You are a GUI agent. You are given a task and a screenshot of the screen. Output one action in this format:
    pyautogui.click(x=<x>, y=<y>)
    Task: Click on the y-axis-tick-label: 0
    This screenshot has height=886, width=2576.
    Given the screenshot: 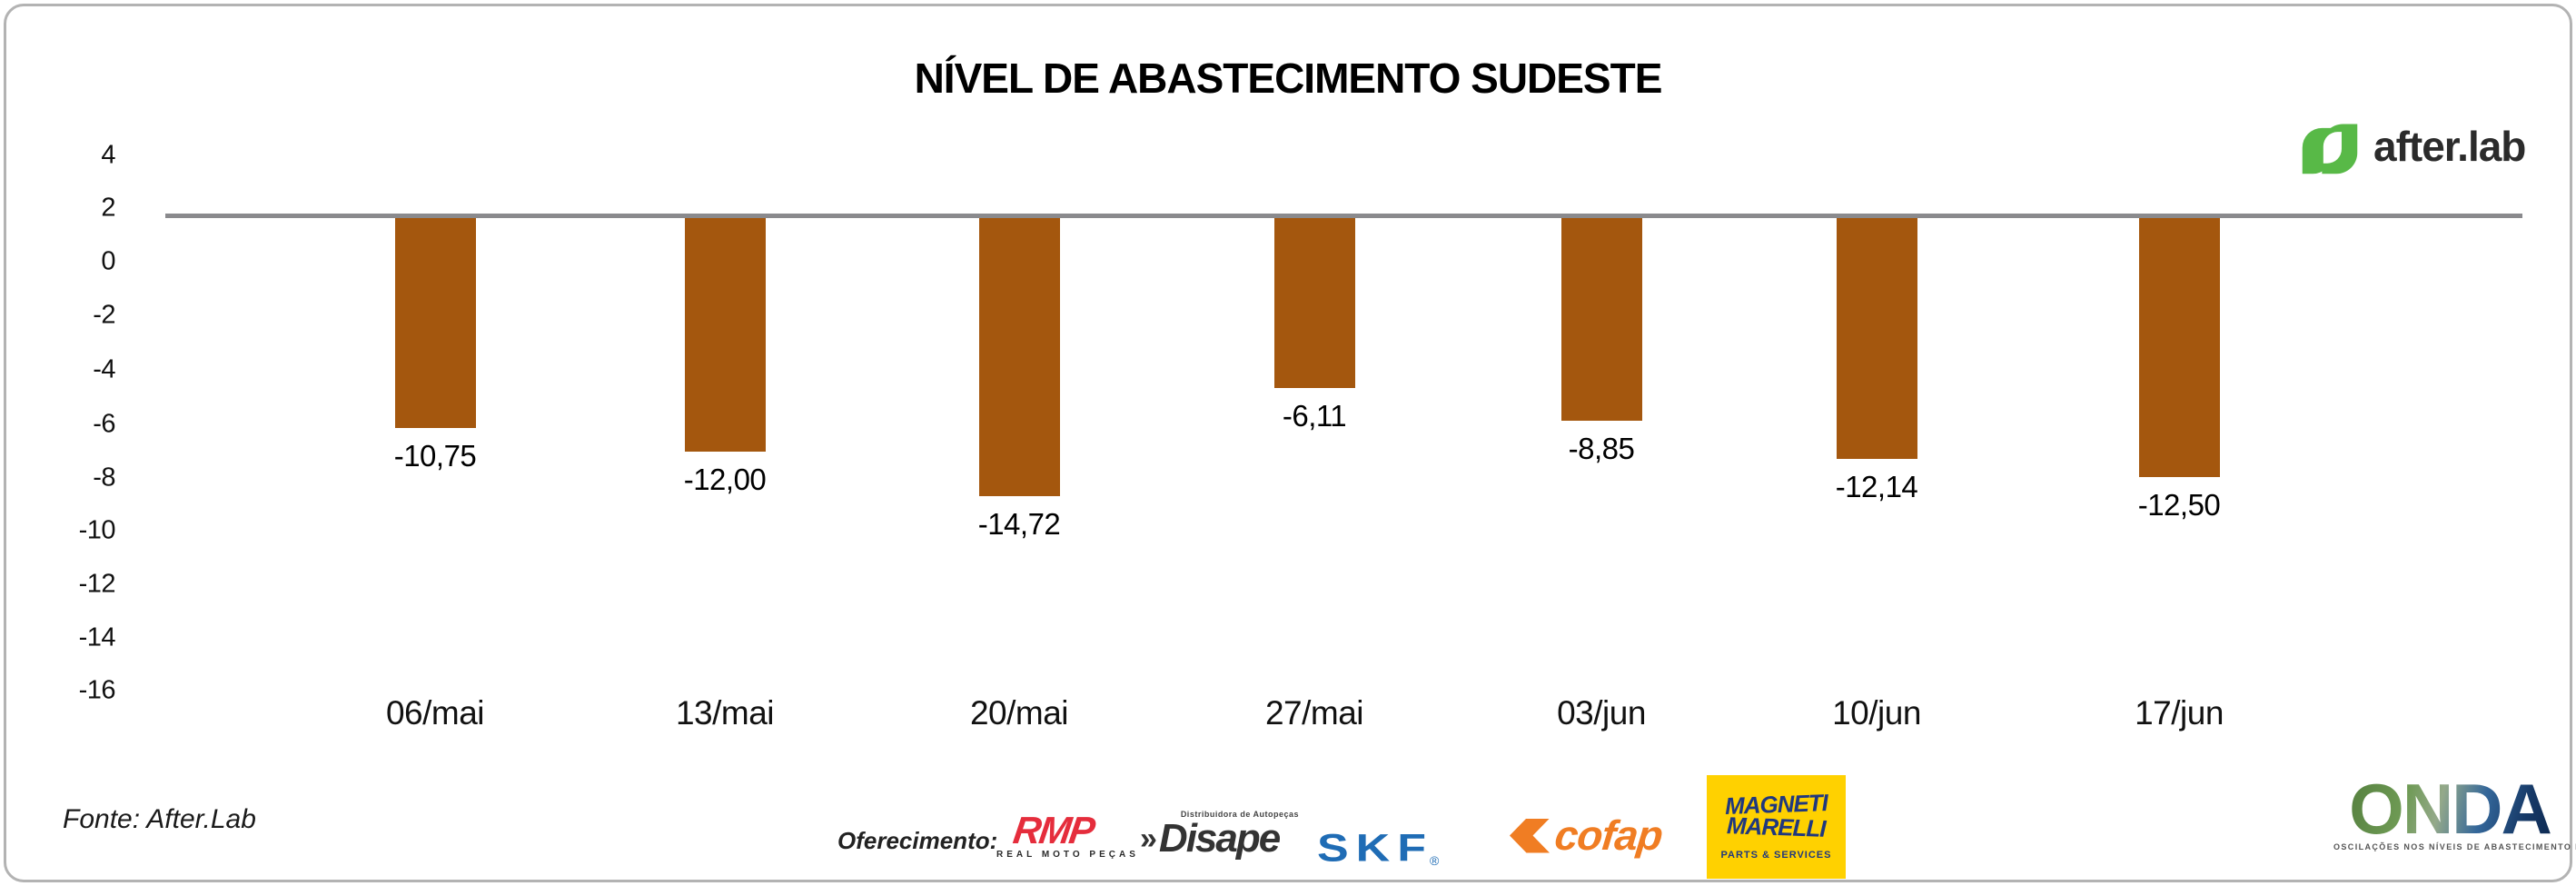 What is the action you would take?
    pyautogui.click(x=108, y=261)
    